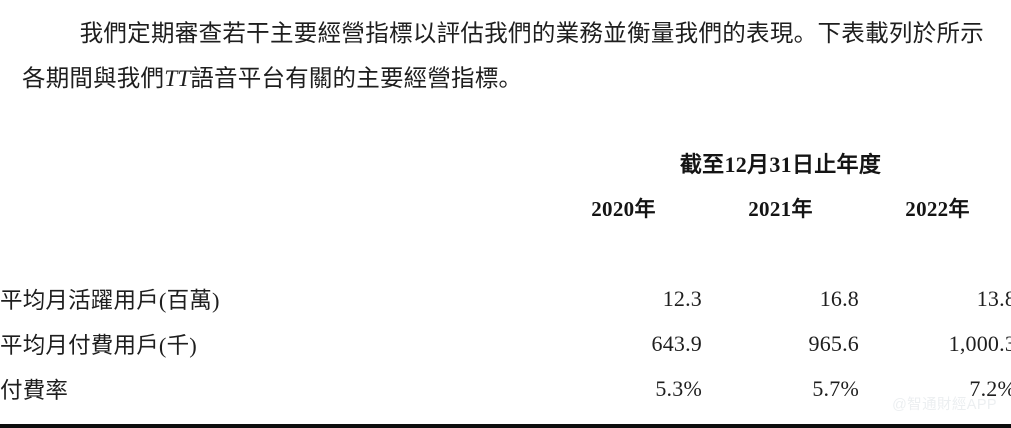 This screenshot has width=1011, height=428. I want to click on row-label-paying-users: 平均月付費用戶(千), so click(98, 345).